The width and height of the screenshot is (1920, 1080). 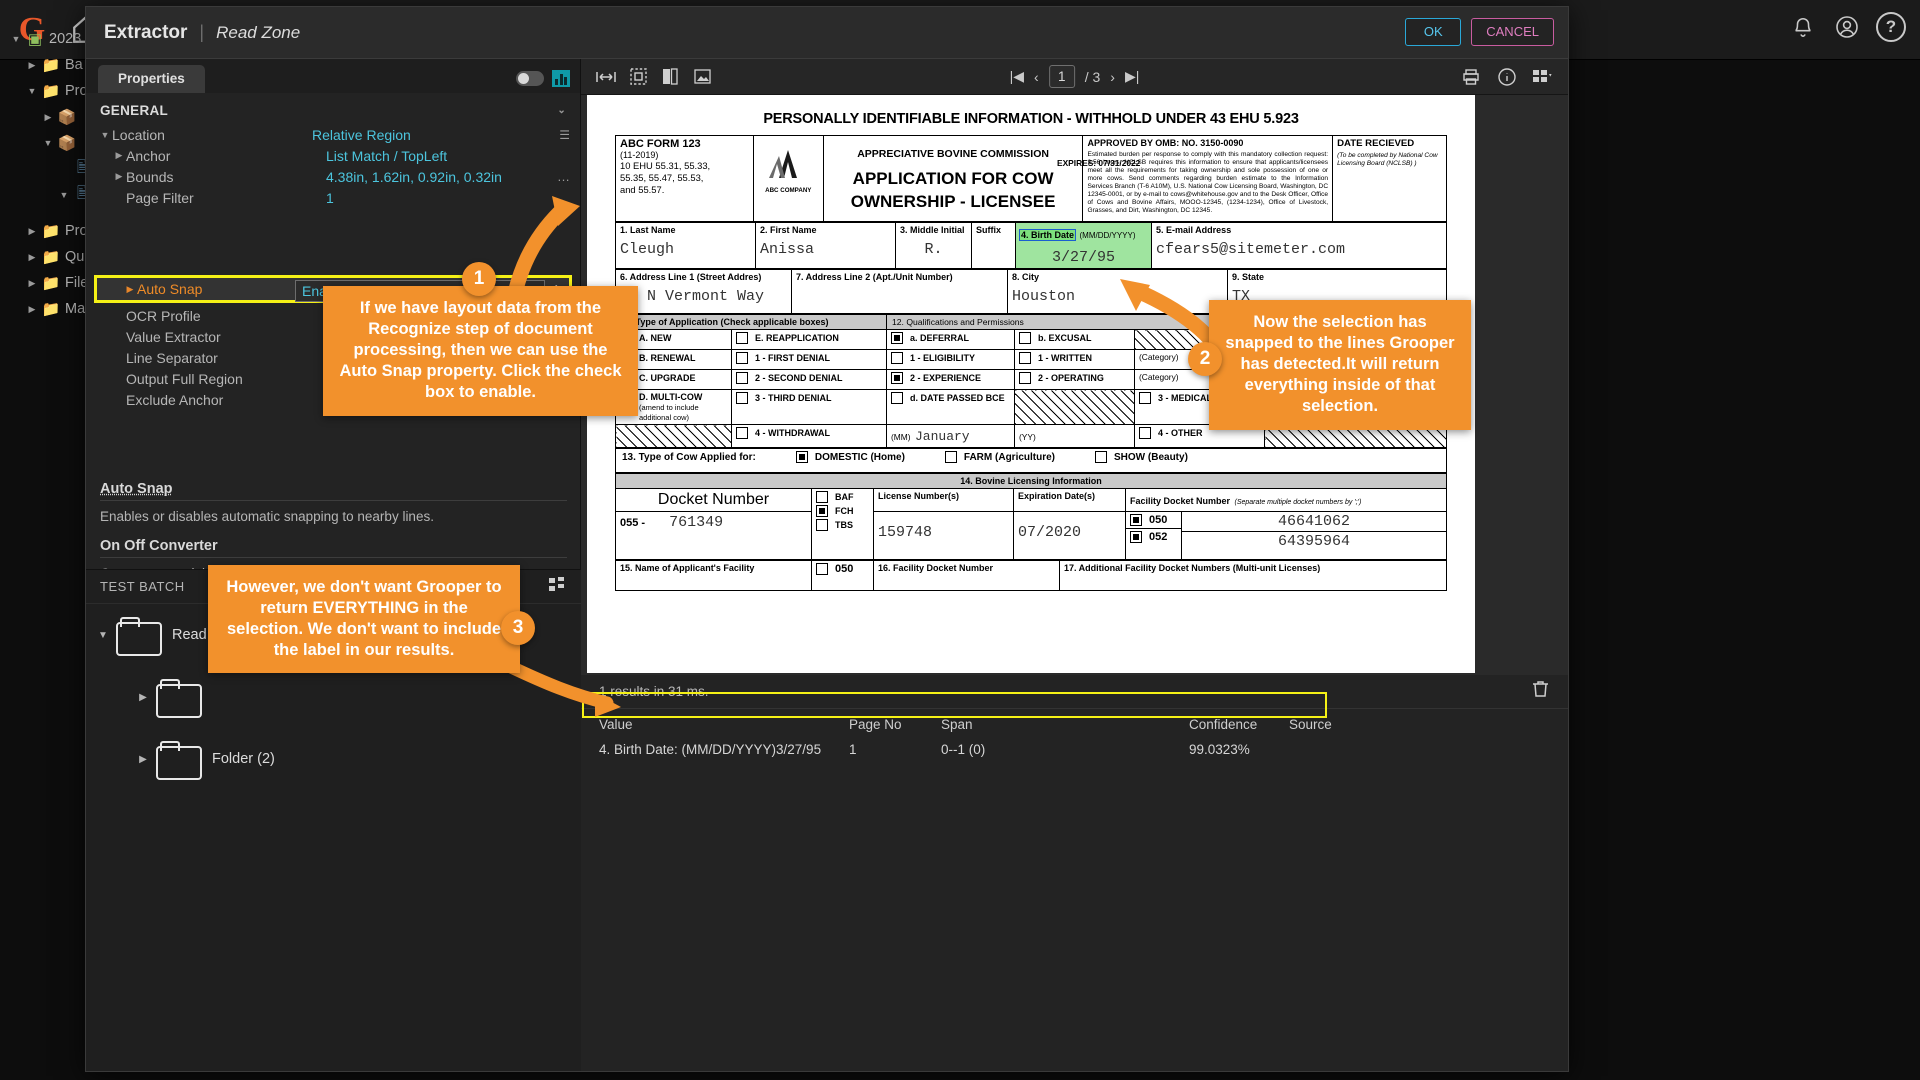 What do you see at coordinates (168, 309) in the screenshot?
I see `tree-item: ▶ 📁 Ma` at bounding box center [168, 309].